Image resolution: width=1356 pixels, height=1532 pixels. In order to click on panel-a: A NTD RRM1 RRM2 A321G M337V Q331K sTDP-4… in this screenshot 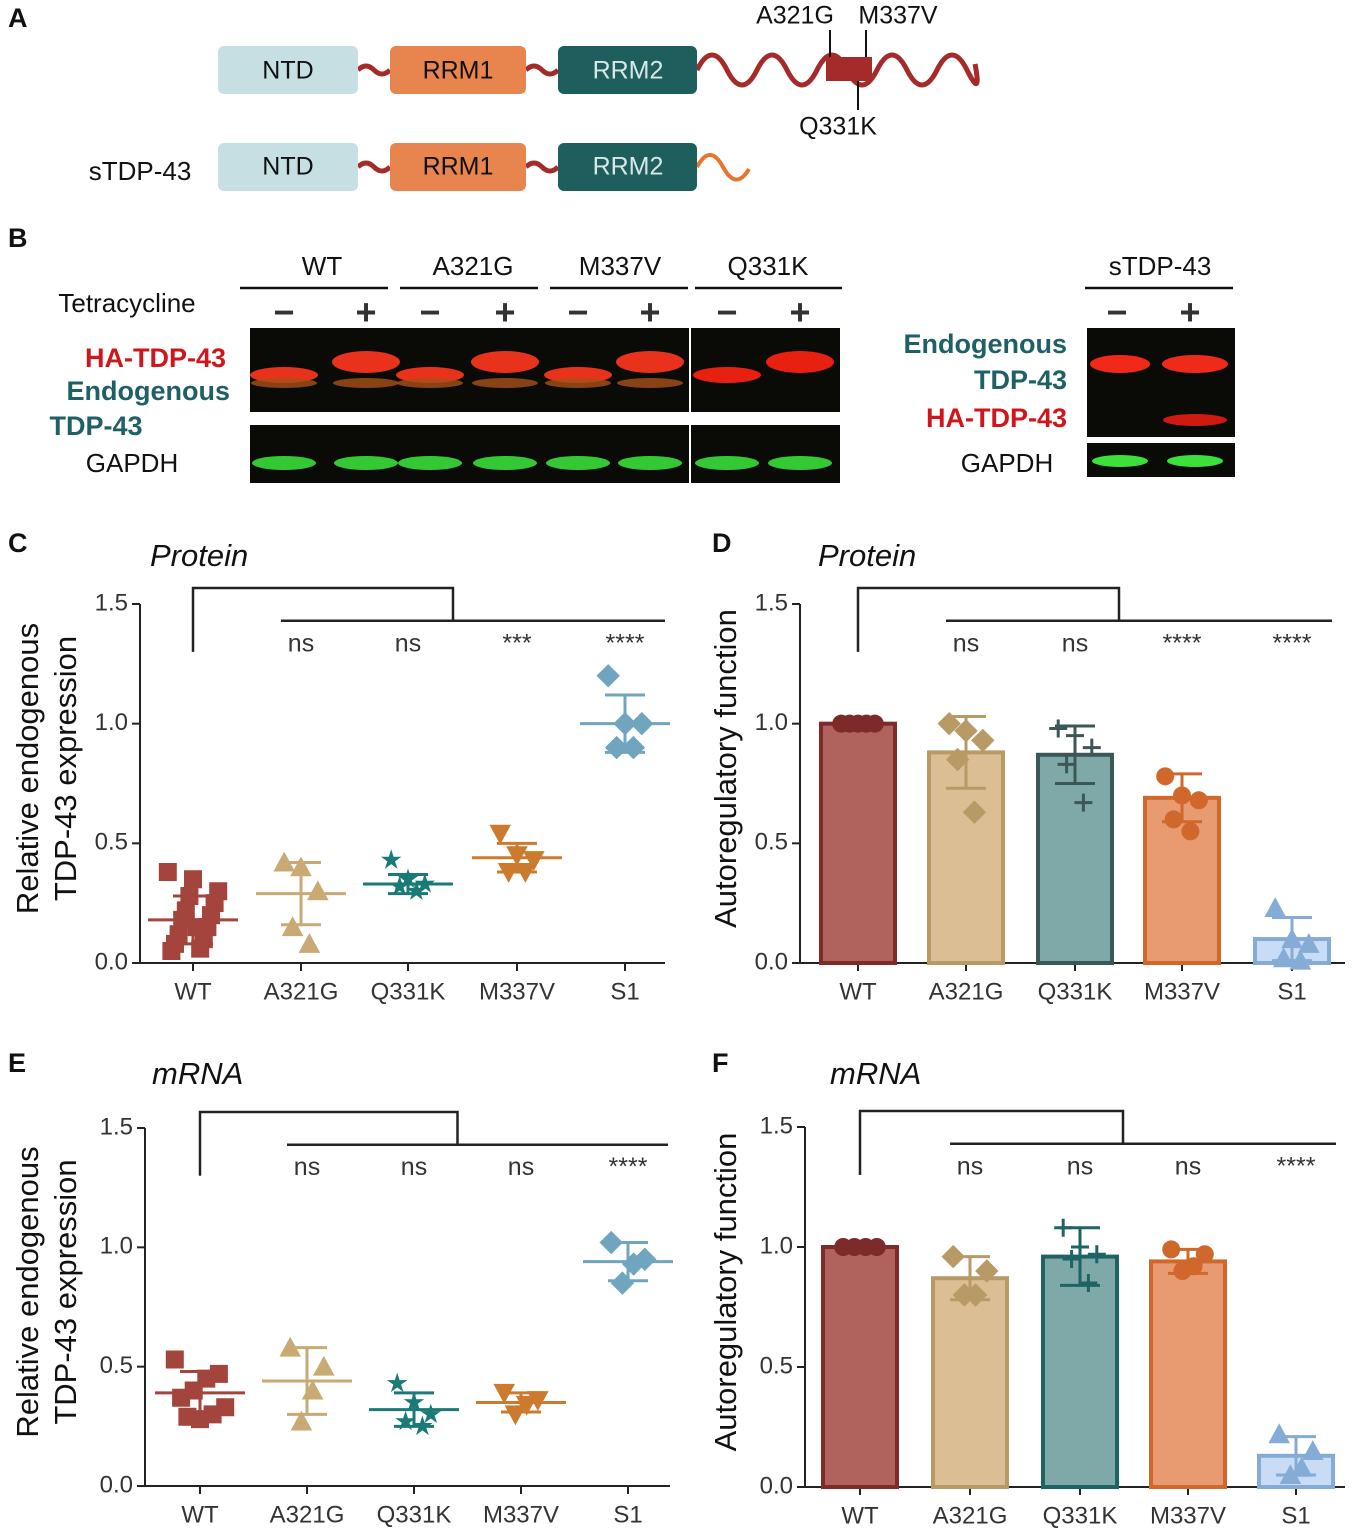, I will do `click(494, 96)`.